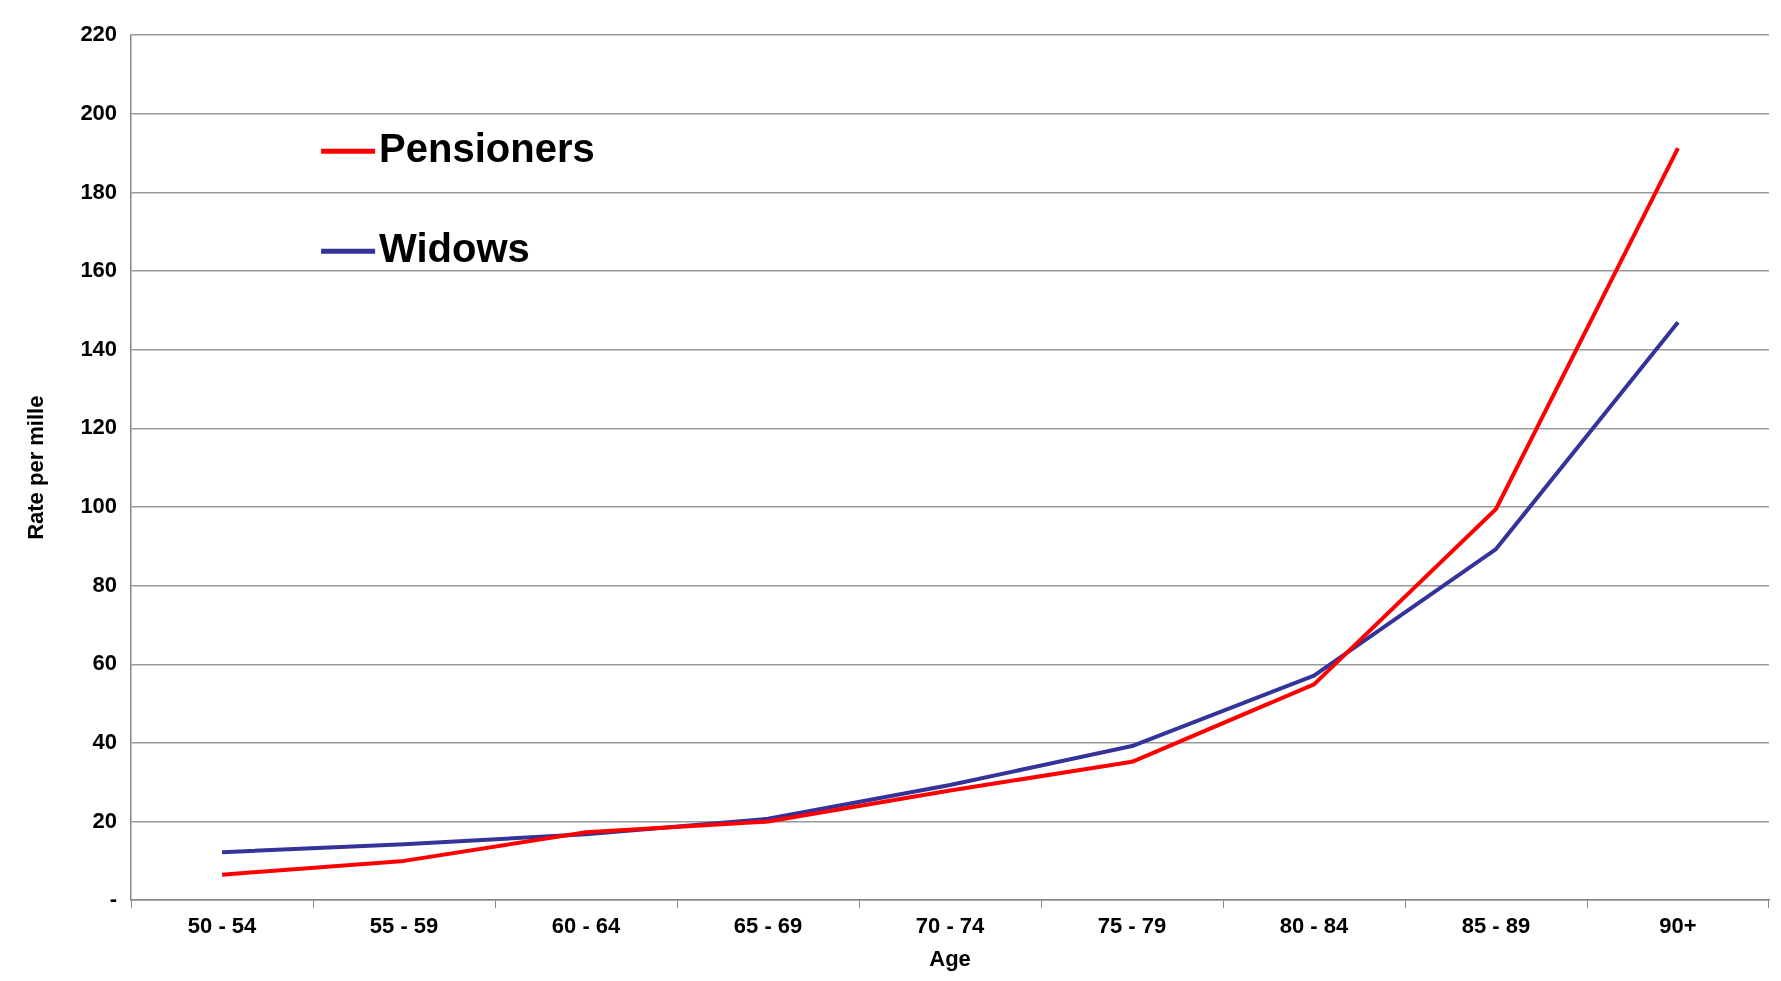 Image resolution: width=1781 pixels, height=981 pixels. I want to click on x-tick-label: 70 - 74, so click(950, 926).